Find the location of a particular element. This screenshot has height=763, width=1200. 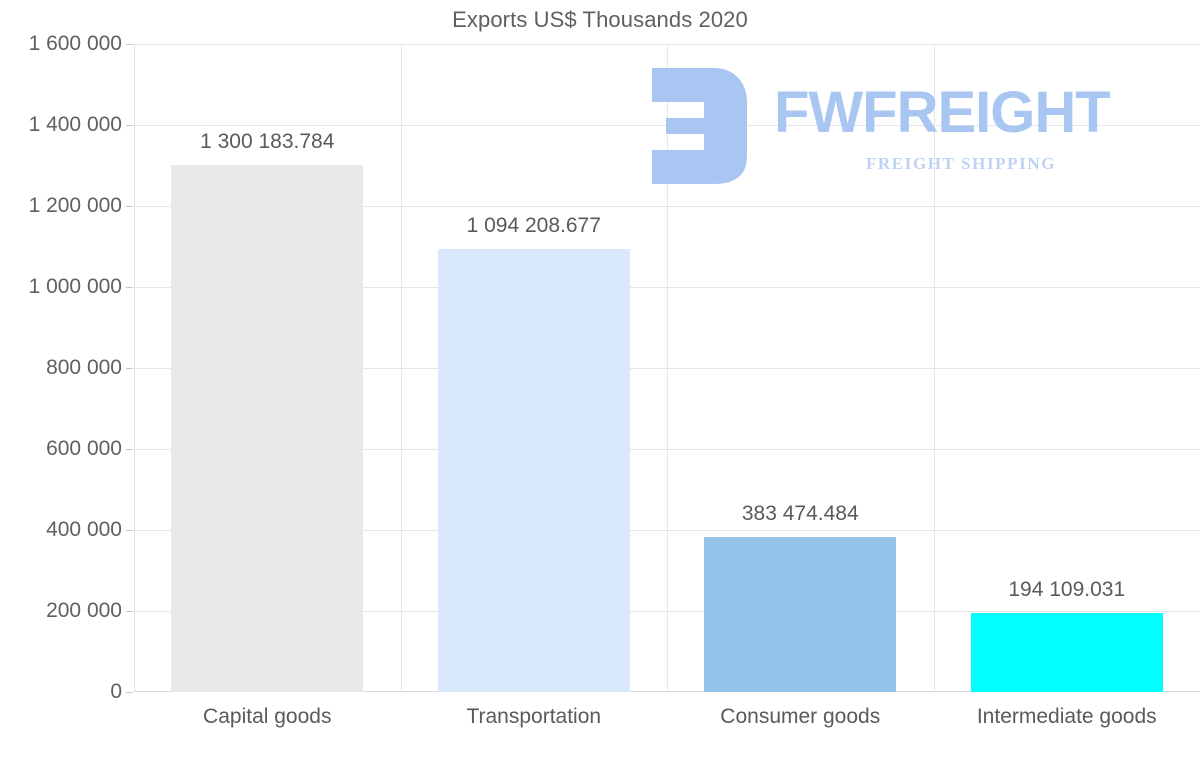

y-axis-tick-label: 1 000 000 is located at coordinates (75, 286).